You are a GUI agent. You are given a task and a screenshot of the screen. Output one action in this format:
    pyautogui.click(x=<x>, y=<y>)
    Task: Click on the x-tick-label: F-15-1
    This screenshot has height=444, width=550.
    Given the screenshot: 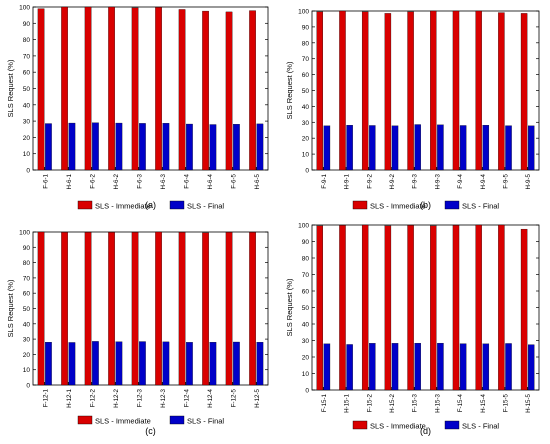 What is the action you would take?
    pyautogui.click(x=324, y=402)
    